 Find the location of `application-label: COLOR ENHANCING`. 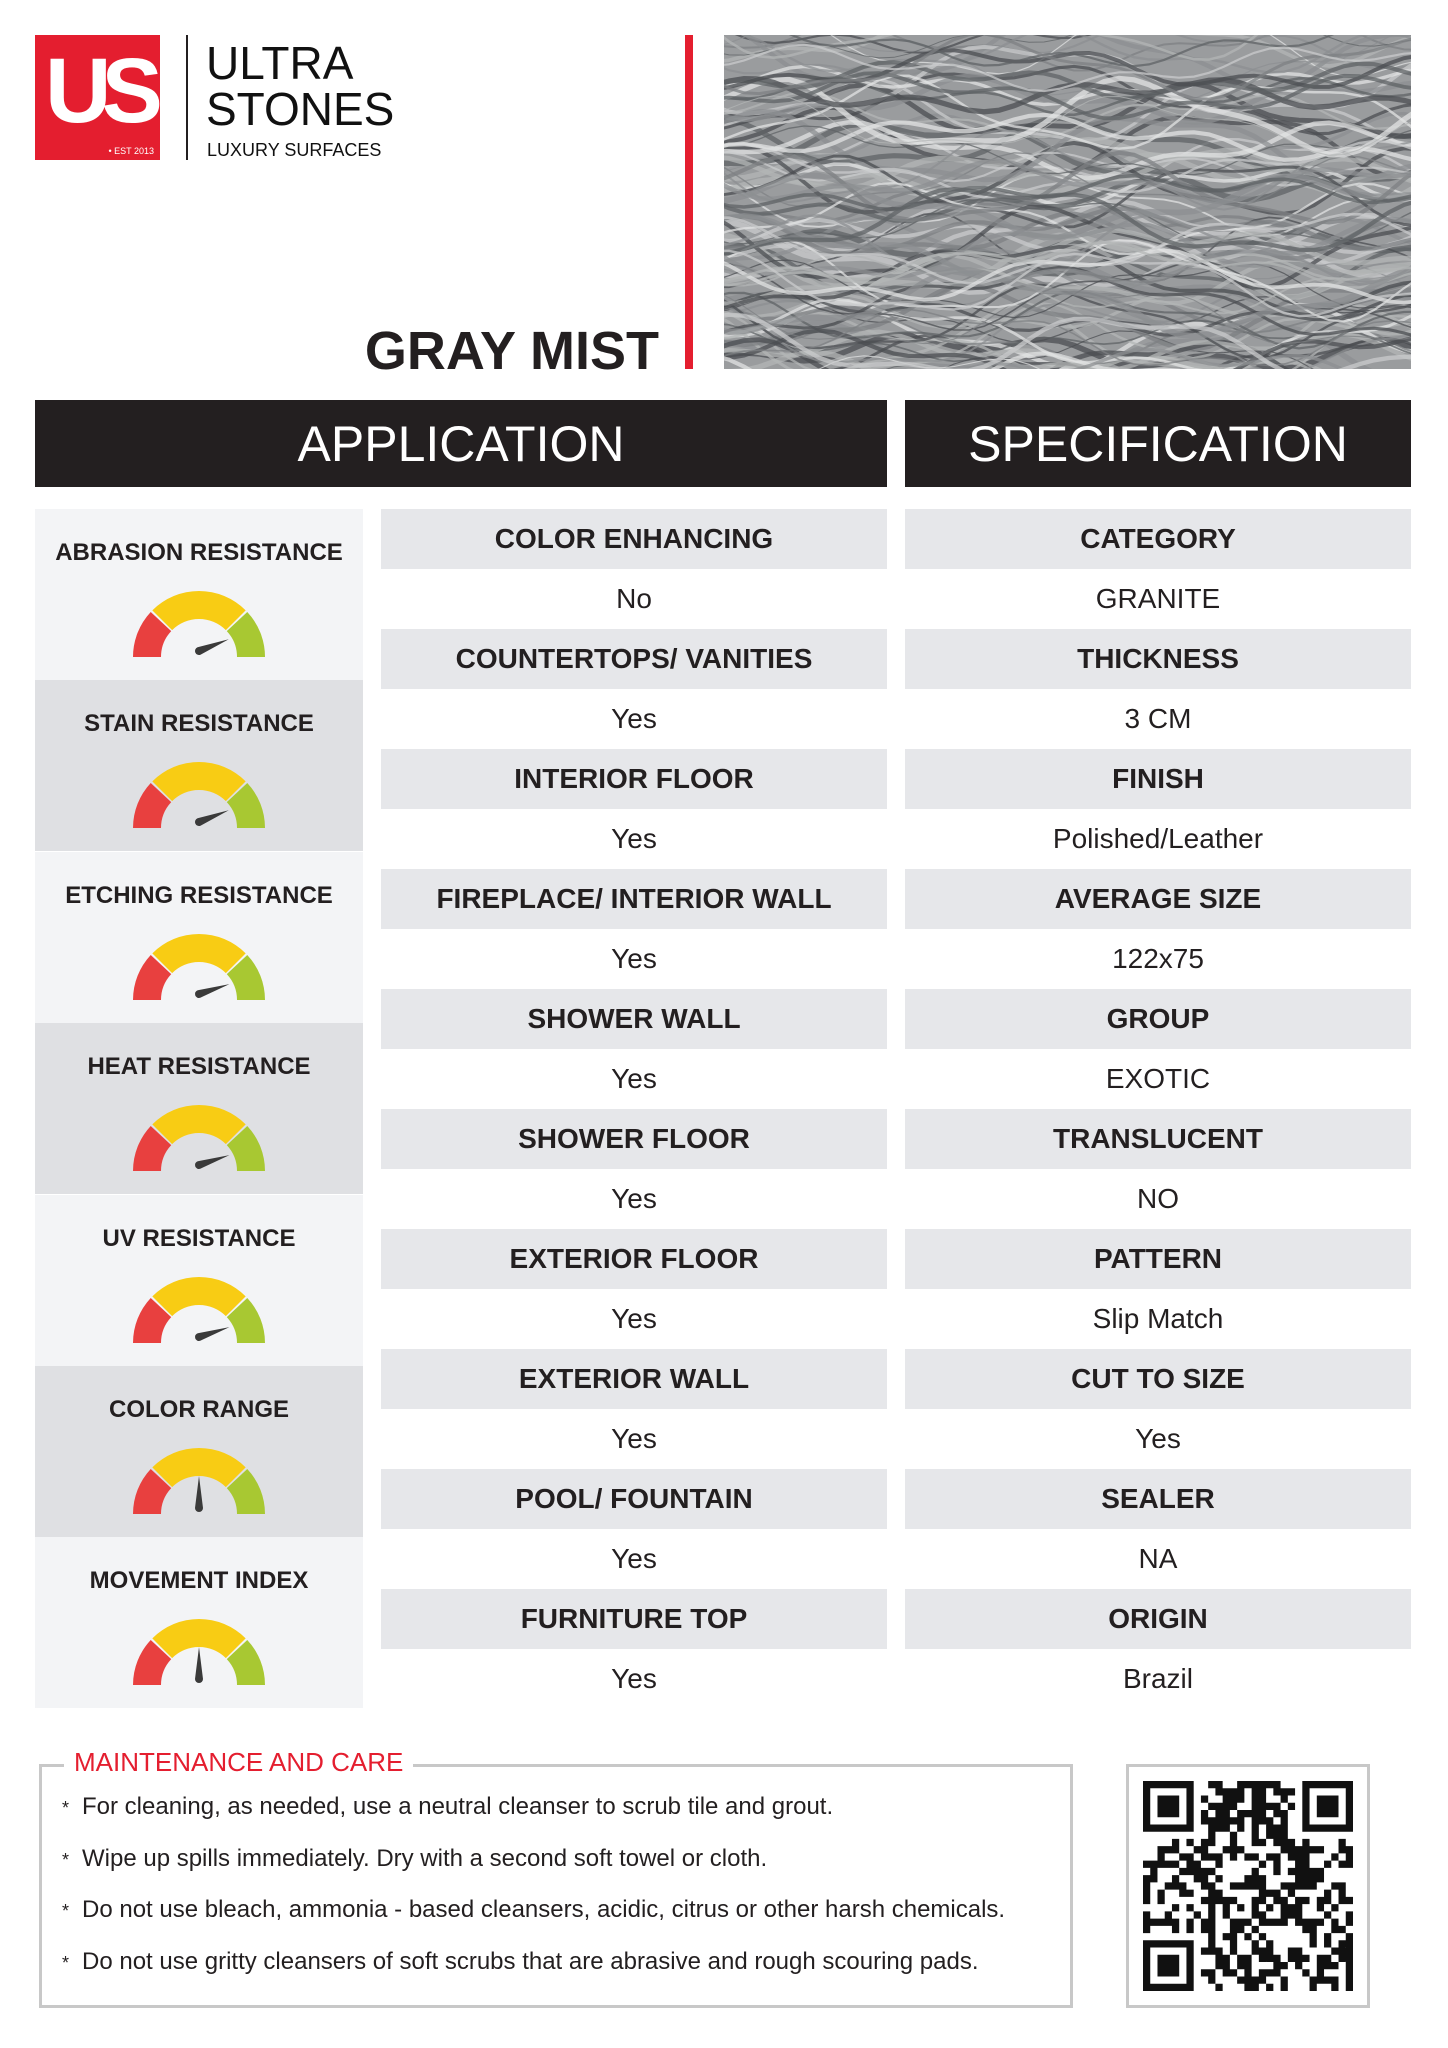

application-label: COLOR ENHANCING is located at coordinates (634, 539).